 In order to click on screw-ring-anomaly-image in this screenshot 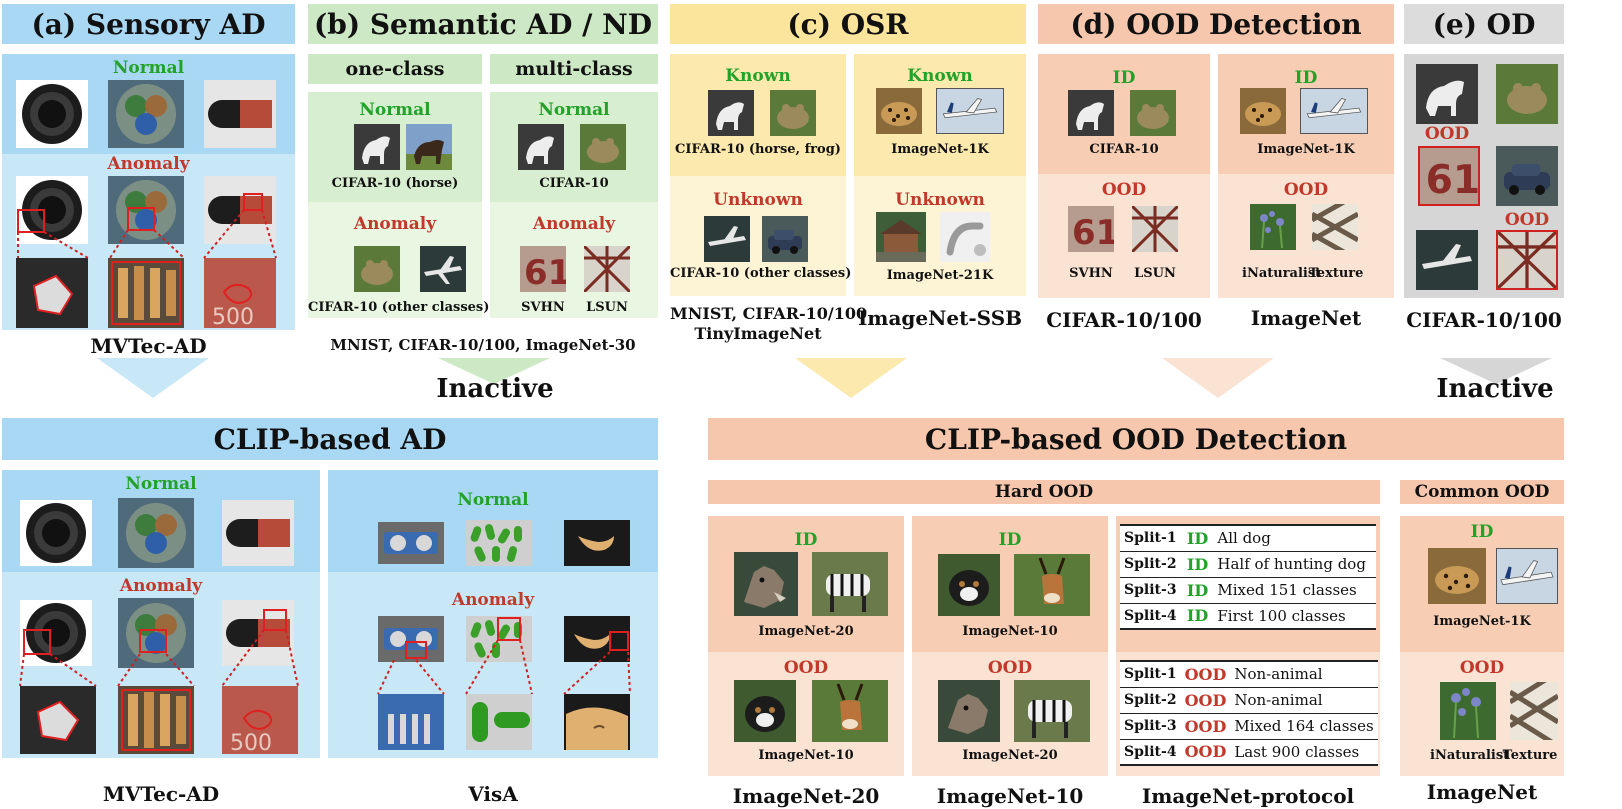, I will do `click(52, 210)`.